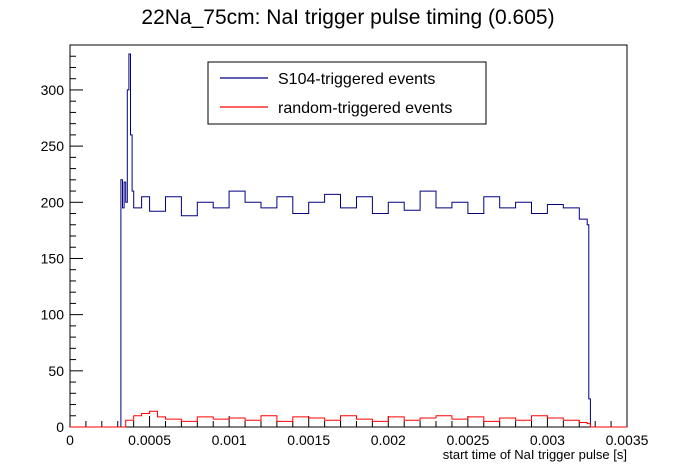 The height and width of the screenshot is (474, 696). What do you see at coordinates (53, 315) in the screenshot?
I see `y-tick-label: 100` at bounding box center [53, 315].